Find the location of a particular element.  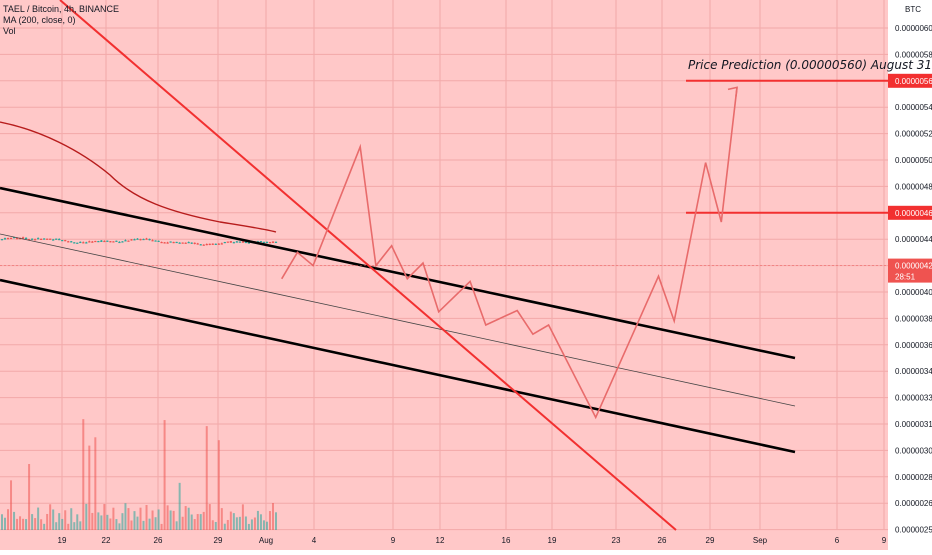

x-tick-label: 16 is located at coordinates (506, 540).